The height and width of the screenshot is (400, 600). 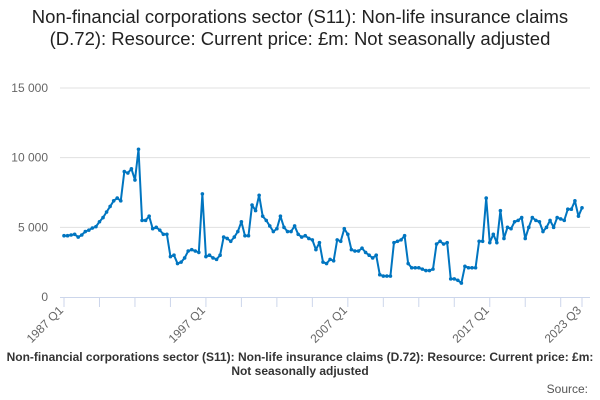 What do you see at coordinates (567, 389) in the screenshot?
I see `source-label: Source:` at bounding box center [567, 389].